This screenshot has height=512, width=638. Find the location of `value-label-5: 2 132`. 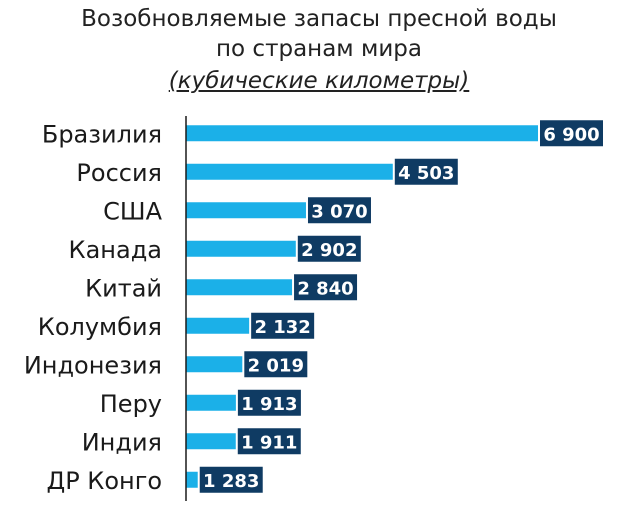

value-label-5: 2 132 is located at coordinates (282, 327).